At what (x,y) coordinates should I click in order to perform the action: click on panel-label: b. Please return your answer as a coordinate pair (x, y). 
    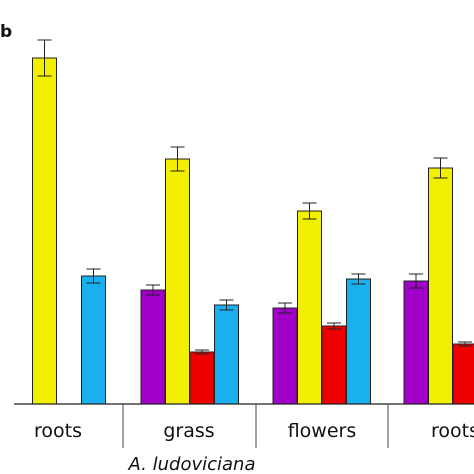
    Looking at the image, I should click on (6, 32).